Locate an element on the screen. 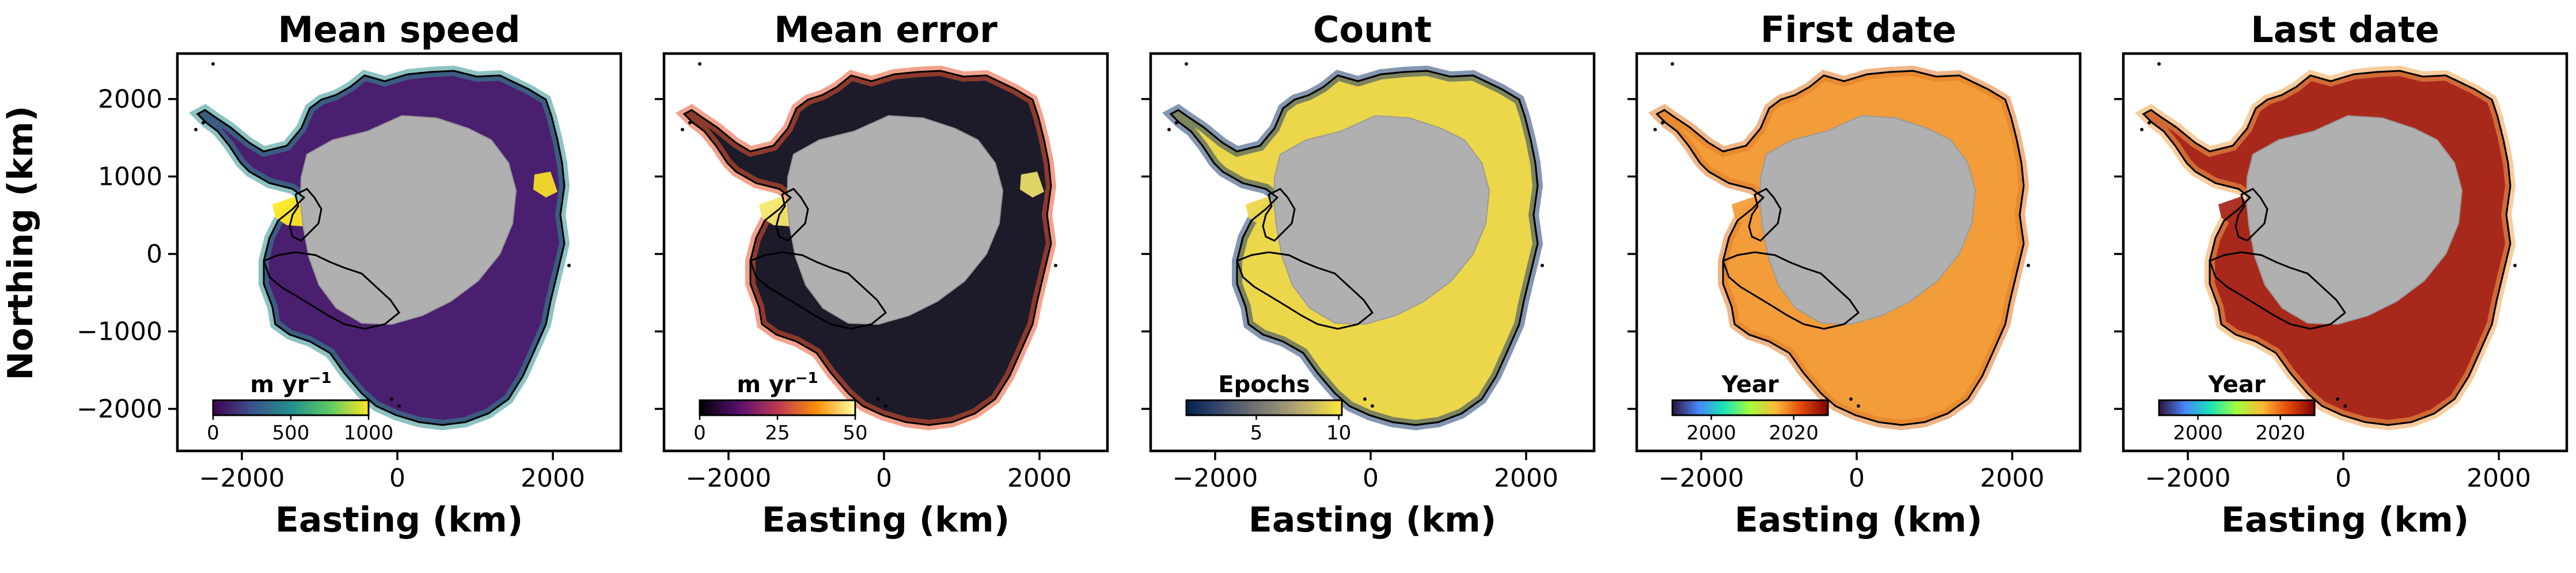 The image size is (2576, 573). colorbar-label-main: m yr is located at coordinates (766, 384).